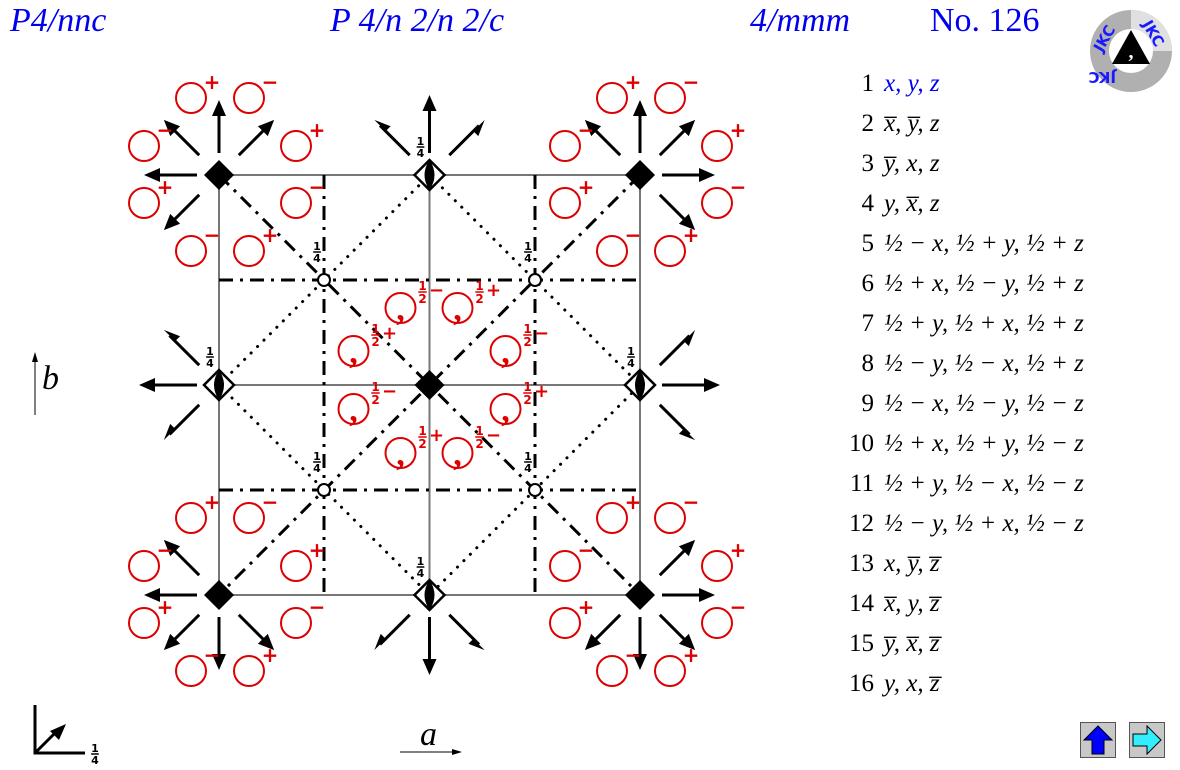 Image resolution: width=1180 pixels, height=770 pixels. What do you see at coordinates (960, 684) in the screenshot?
I see `position-row: 16 y, x, z̅` at bounding box center [960, 684].